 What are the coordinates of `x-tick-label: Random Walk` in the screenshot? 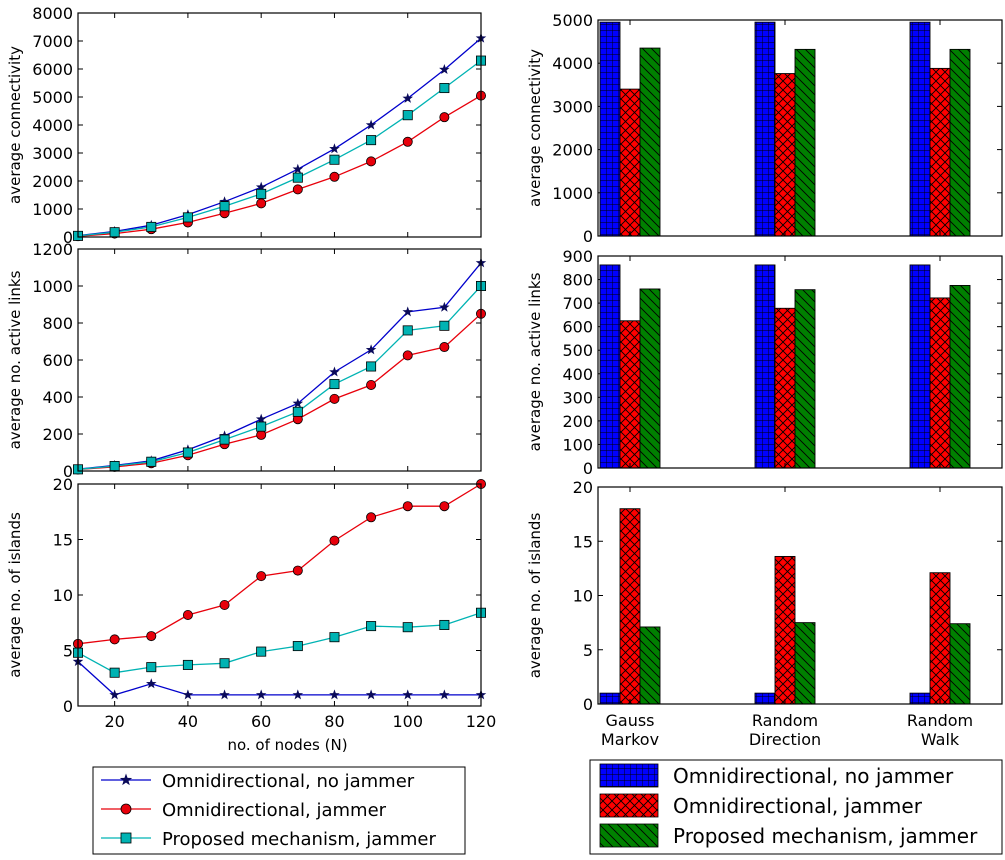 It's located at (940, 730).